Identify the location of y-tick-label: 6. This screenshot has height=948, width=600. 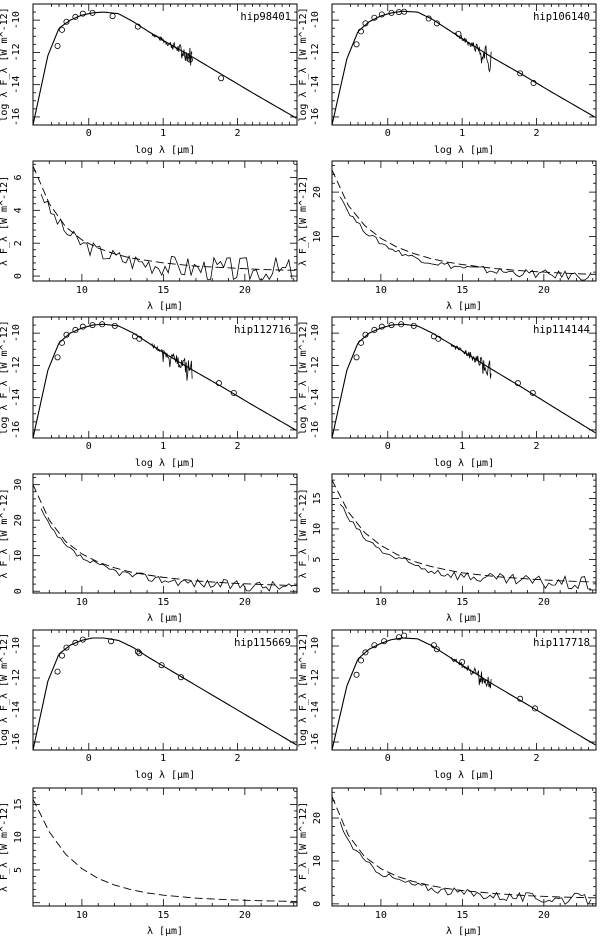
(18, 177).